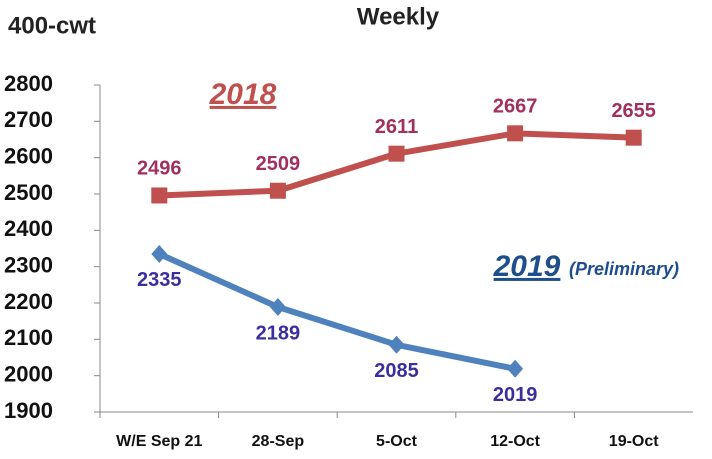  I want to click on data-label: 2611, so click(396, 127).